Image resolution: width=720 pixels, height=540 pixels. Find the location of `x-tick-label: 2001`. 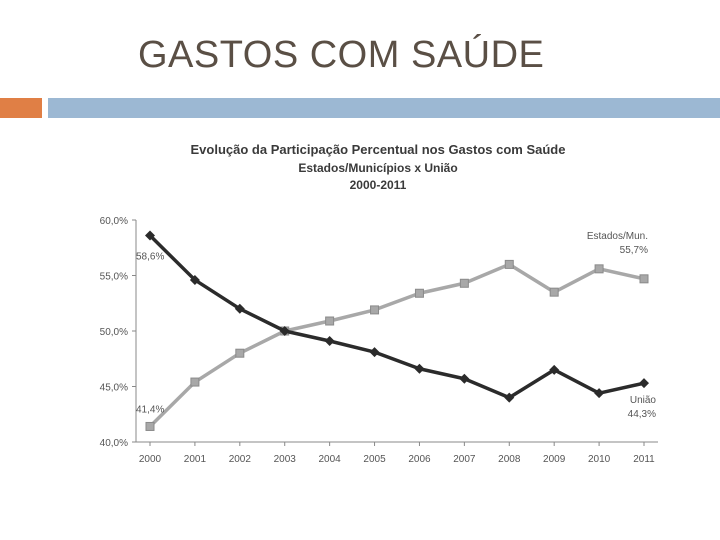

x-tick-label: 2001 is located at coordinates (195, 459).